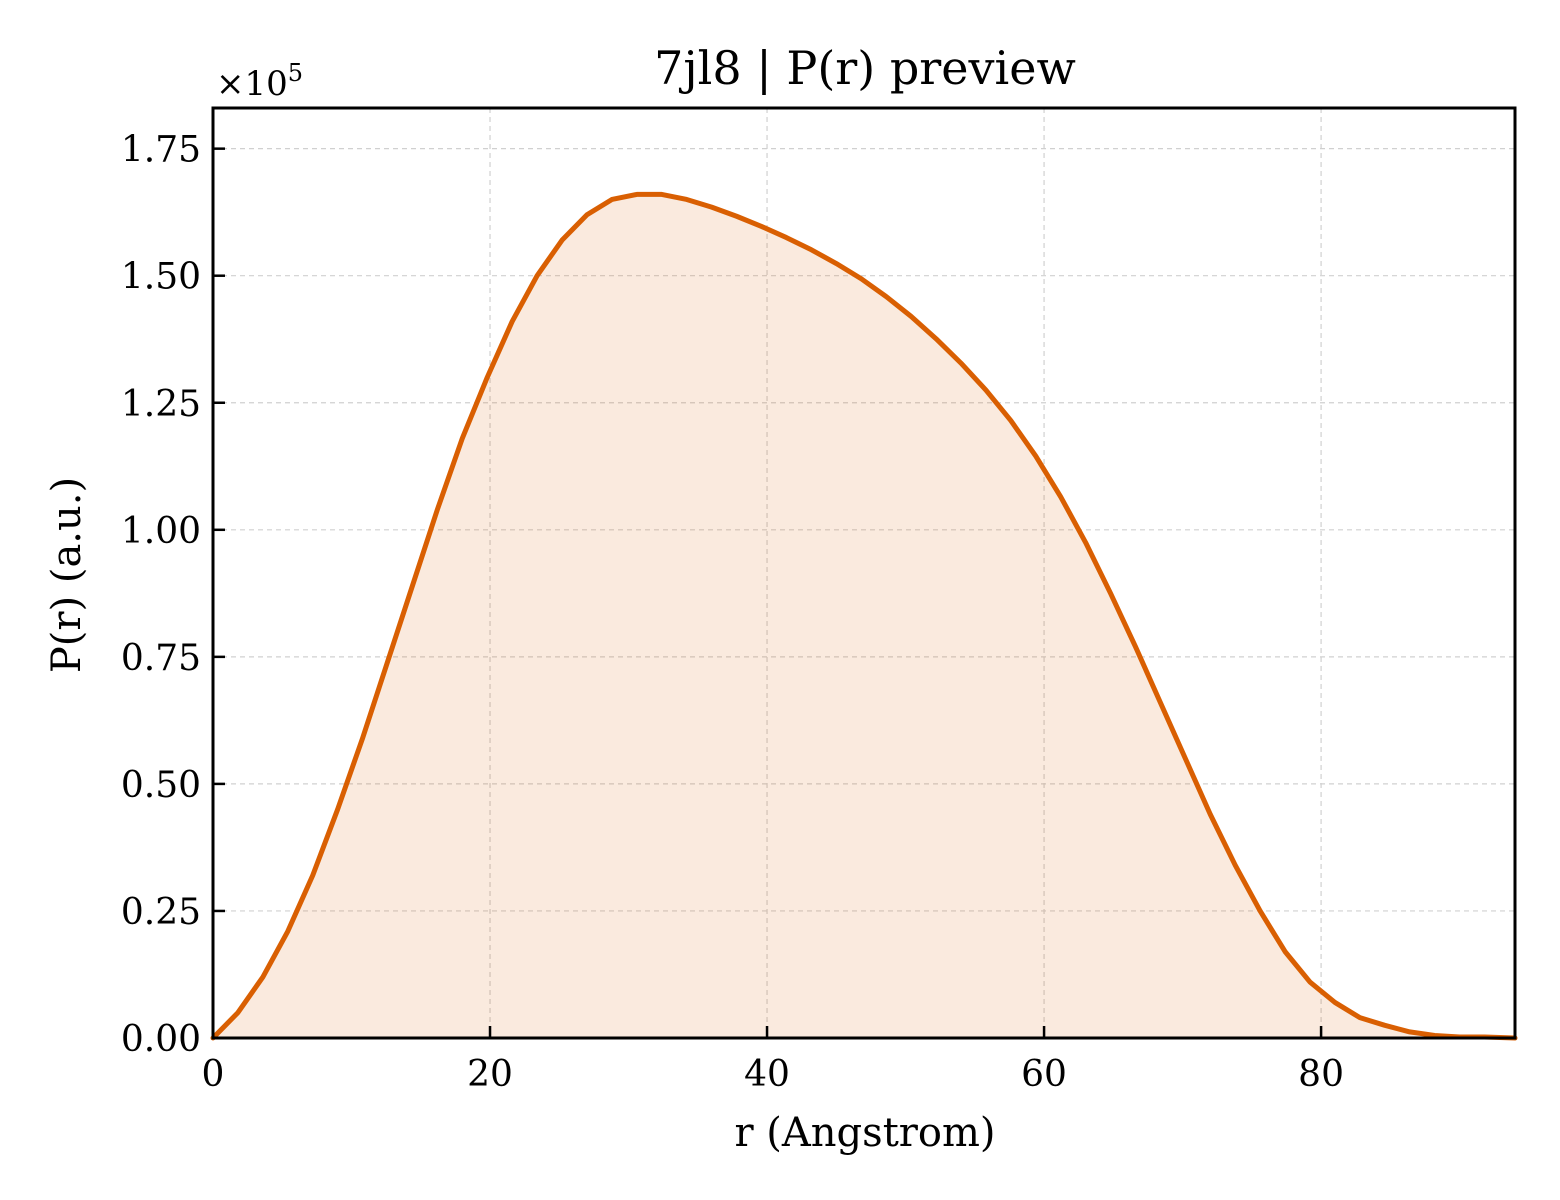 The height and width of the screenshot is (1200, 1560). I want to click on y-tick-label: 0.50, so click(161, 785).